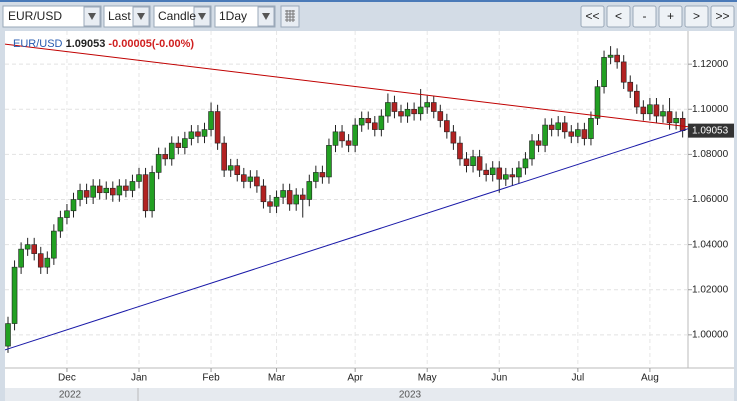  I want to click on symbol-select, so click(52, 16).